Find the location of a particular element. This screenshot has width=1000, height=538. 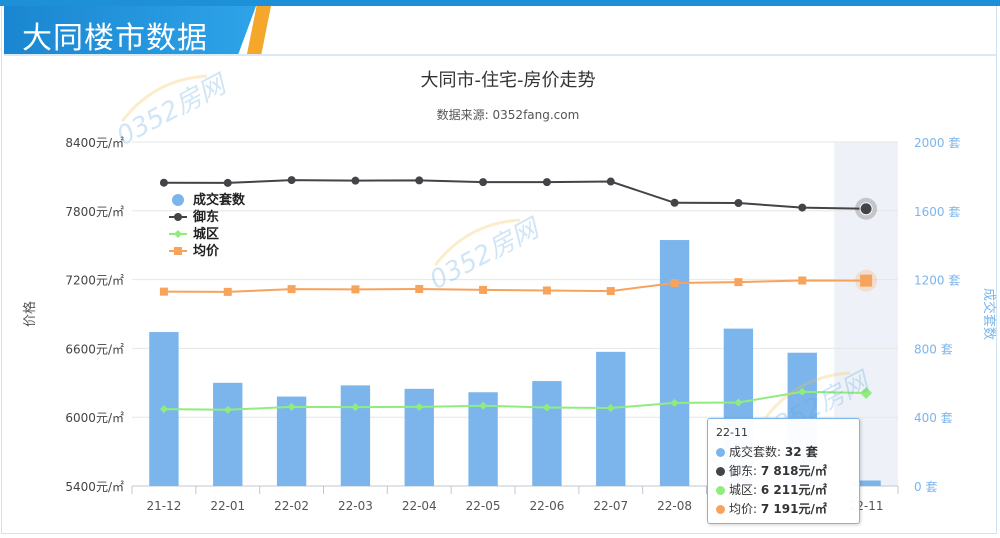

chart-title: 大同市-住宅-房价走势 is located at coordinates (508, 80).